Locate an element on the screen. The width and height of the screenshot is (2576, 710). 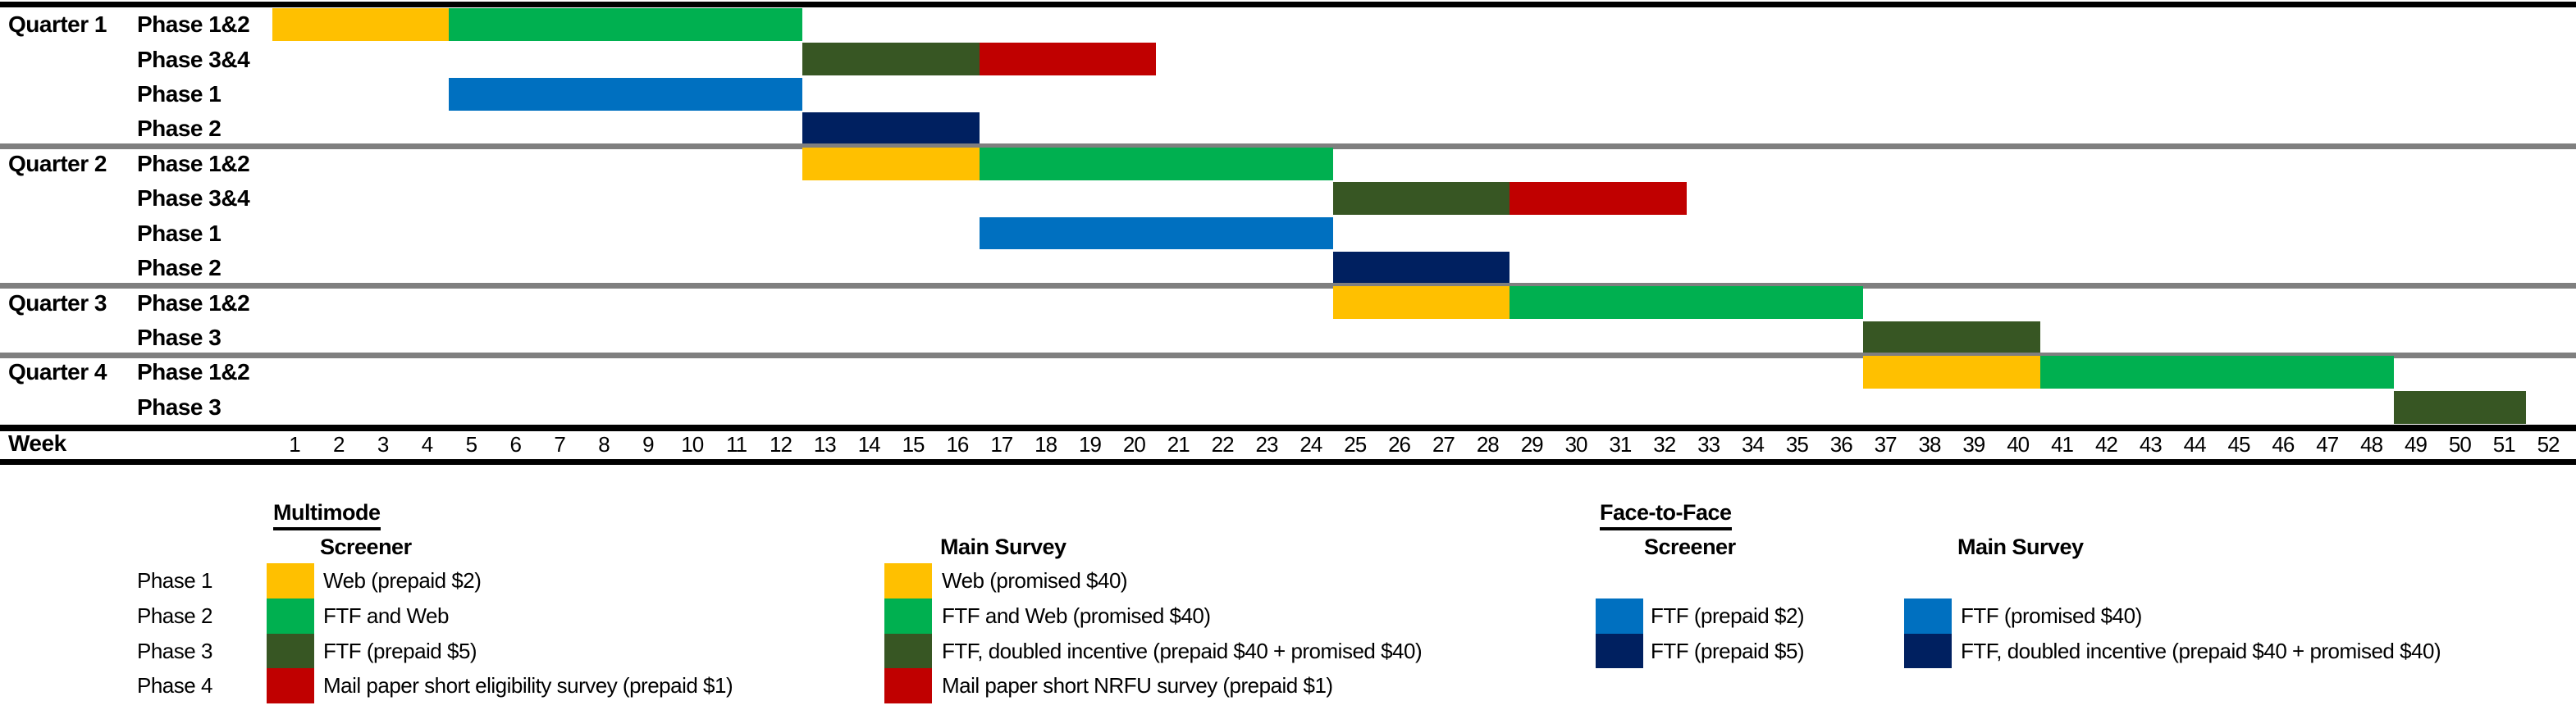
week-number: 12 is located at coordinates (780, 444).